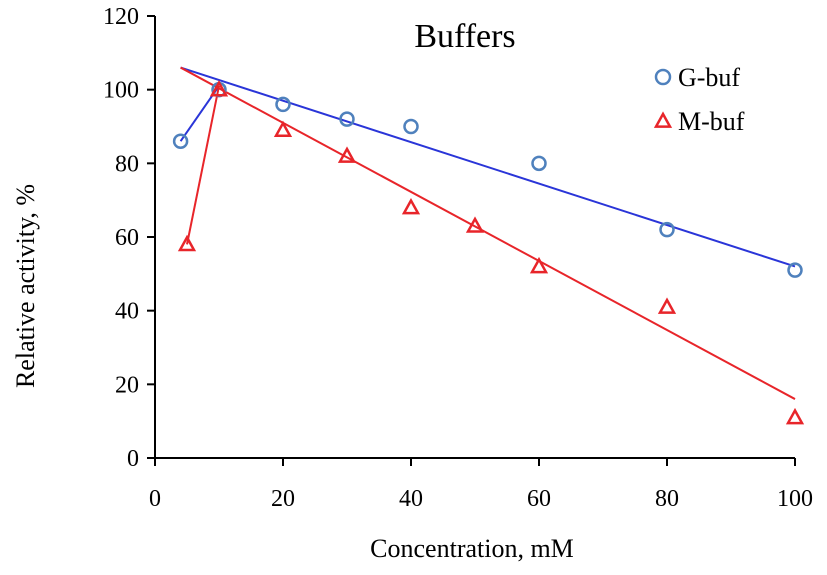  Describe the element at coordinates (795, 499) in the screenshot. I see `x-tick-label: 100` at that location.